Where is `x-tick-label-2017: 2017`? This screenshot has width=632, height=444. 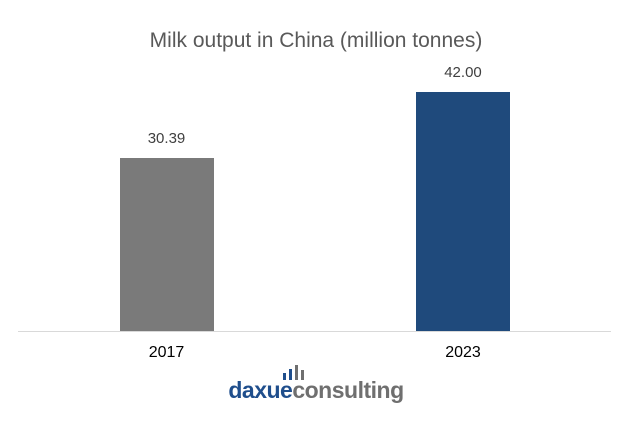 x-tick-label-2017: 2017 is located at coordinates (166, 352).